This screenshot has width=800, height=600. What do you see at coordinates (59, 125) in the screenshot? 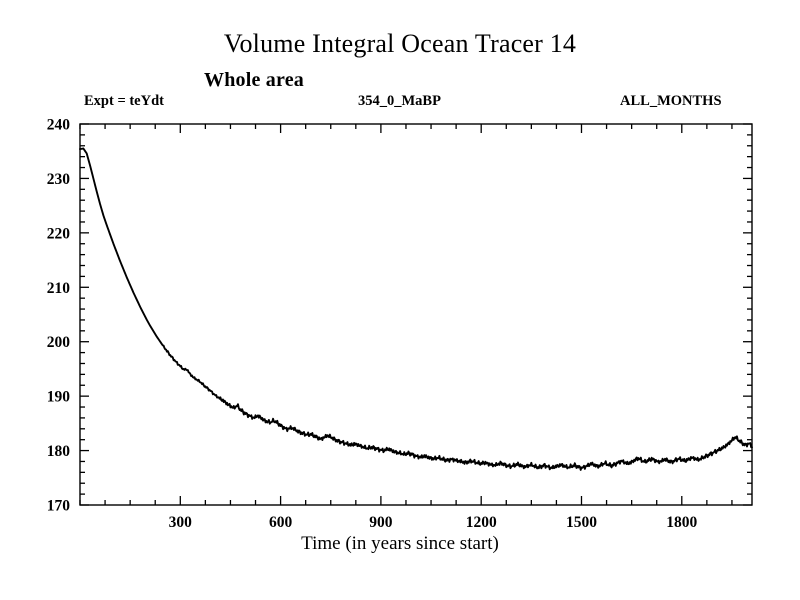
I see `y-tick-label: 240` at bounding box center [59, 125].